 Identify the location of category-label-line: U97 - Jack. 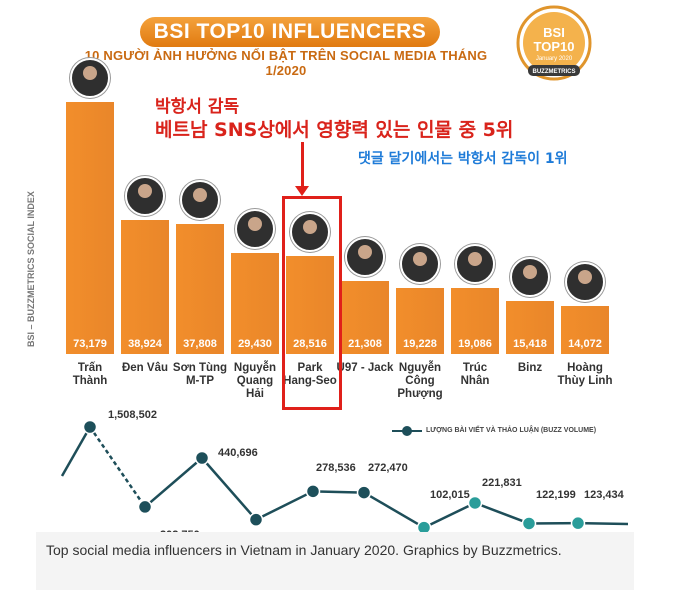
(365, 368).